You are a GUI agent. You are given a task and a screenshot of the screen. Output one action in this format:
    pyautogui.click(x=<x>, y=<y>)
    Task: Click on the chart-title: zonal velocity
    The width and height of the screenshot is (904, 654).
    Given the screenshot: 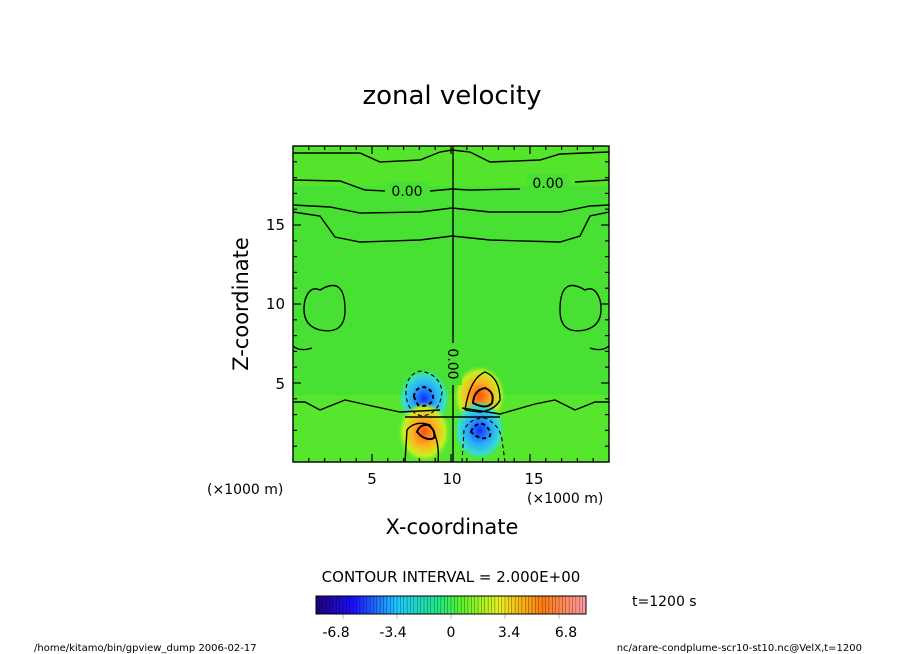 What is the action you would take?
    pyautogui.click(x=451, y=96)
    